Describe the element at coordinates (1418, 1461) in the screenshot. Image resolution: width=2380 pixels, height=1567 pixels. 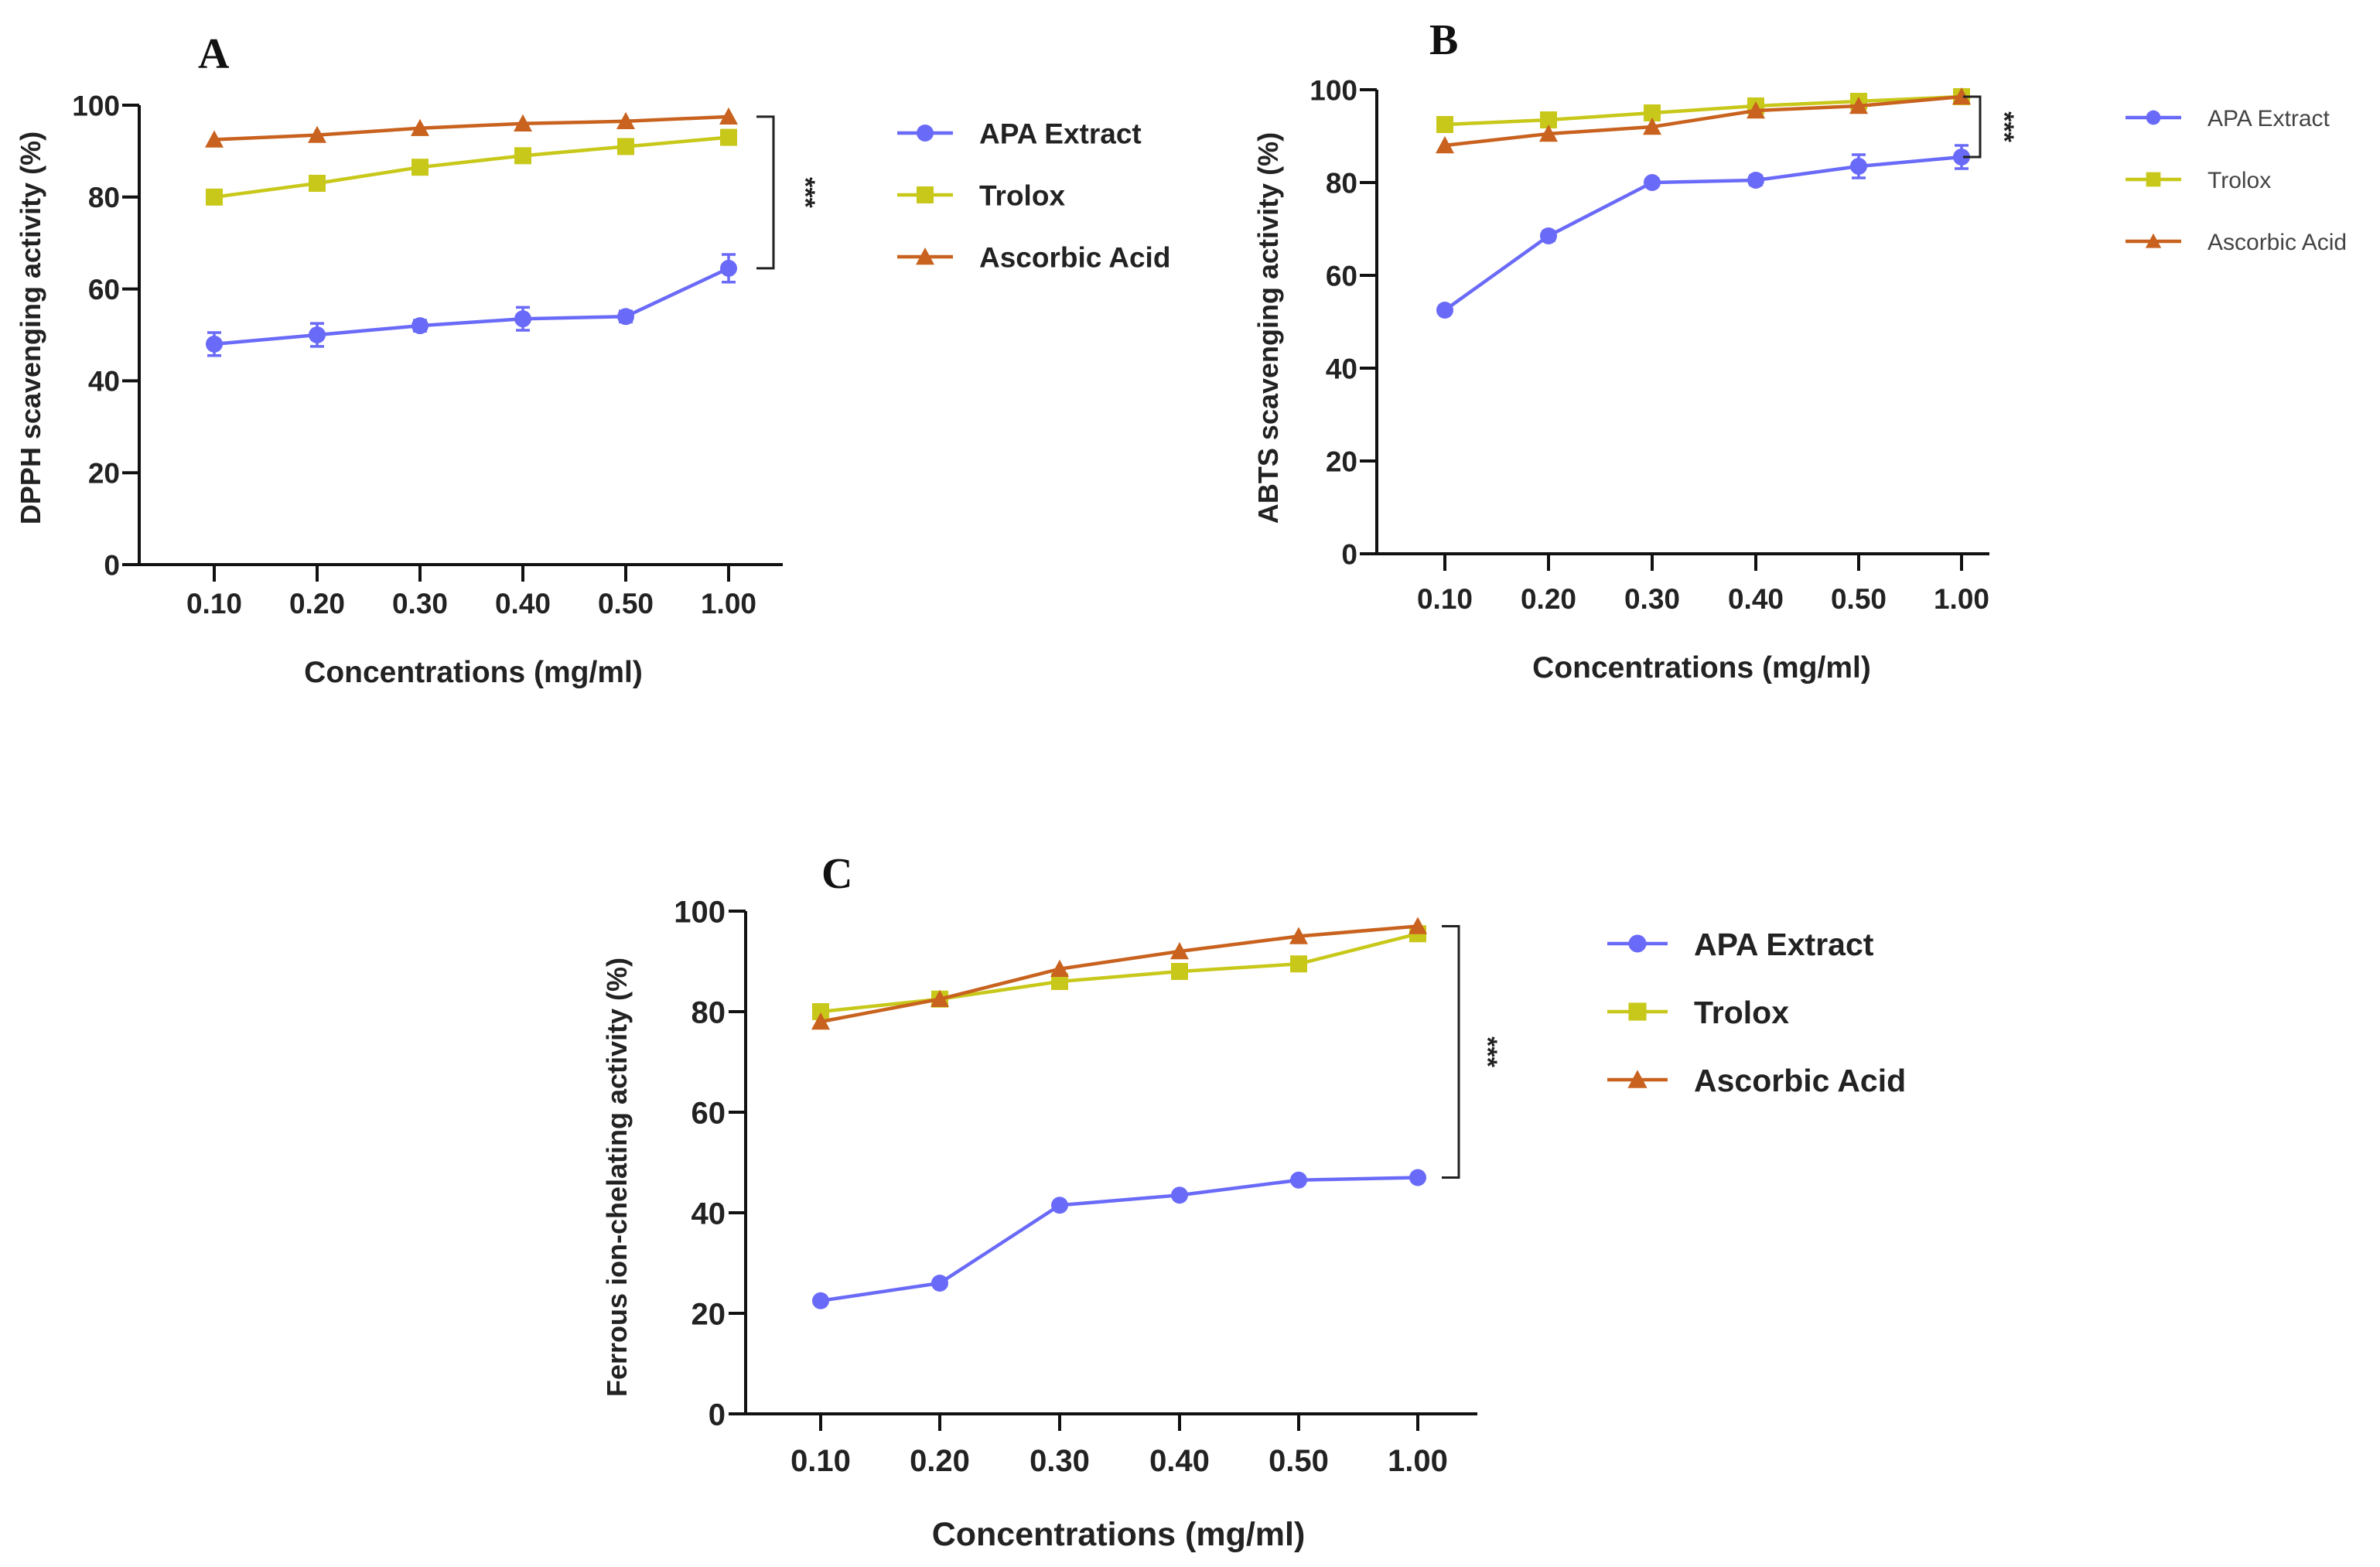
I see `panel-c-x-tick-label: 1.00` at that location.